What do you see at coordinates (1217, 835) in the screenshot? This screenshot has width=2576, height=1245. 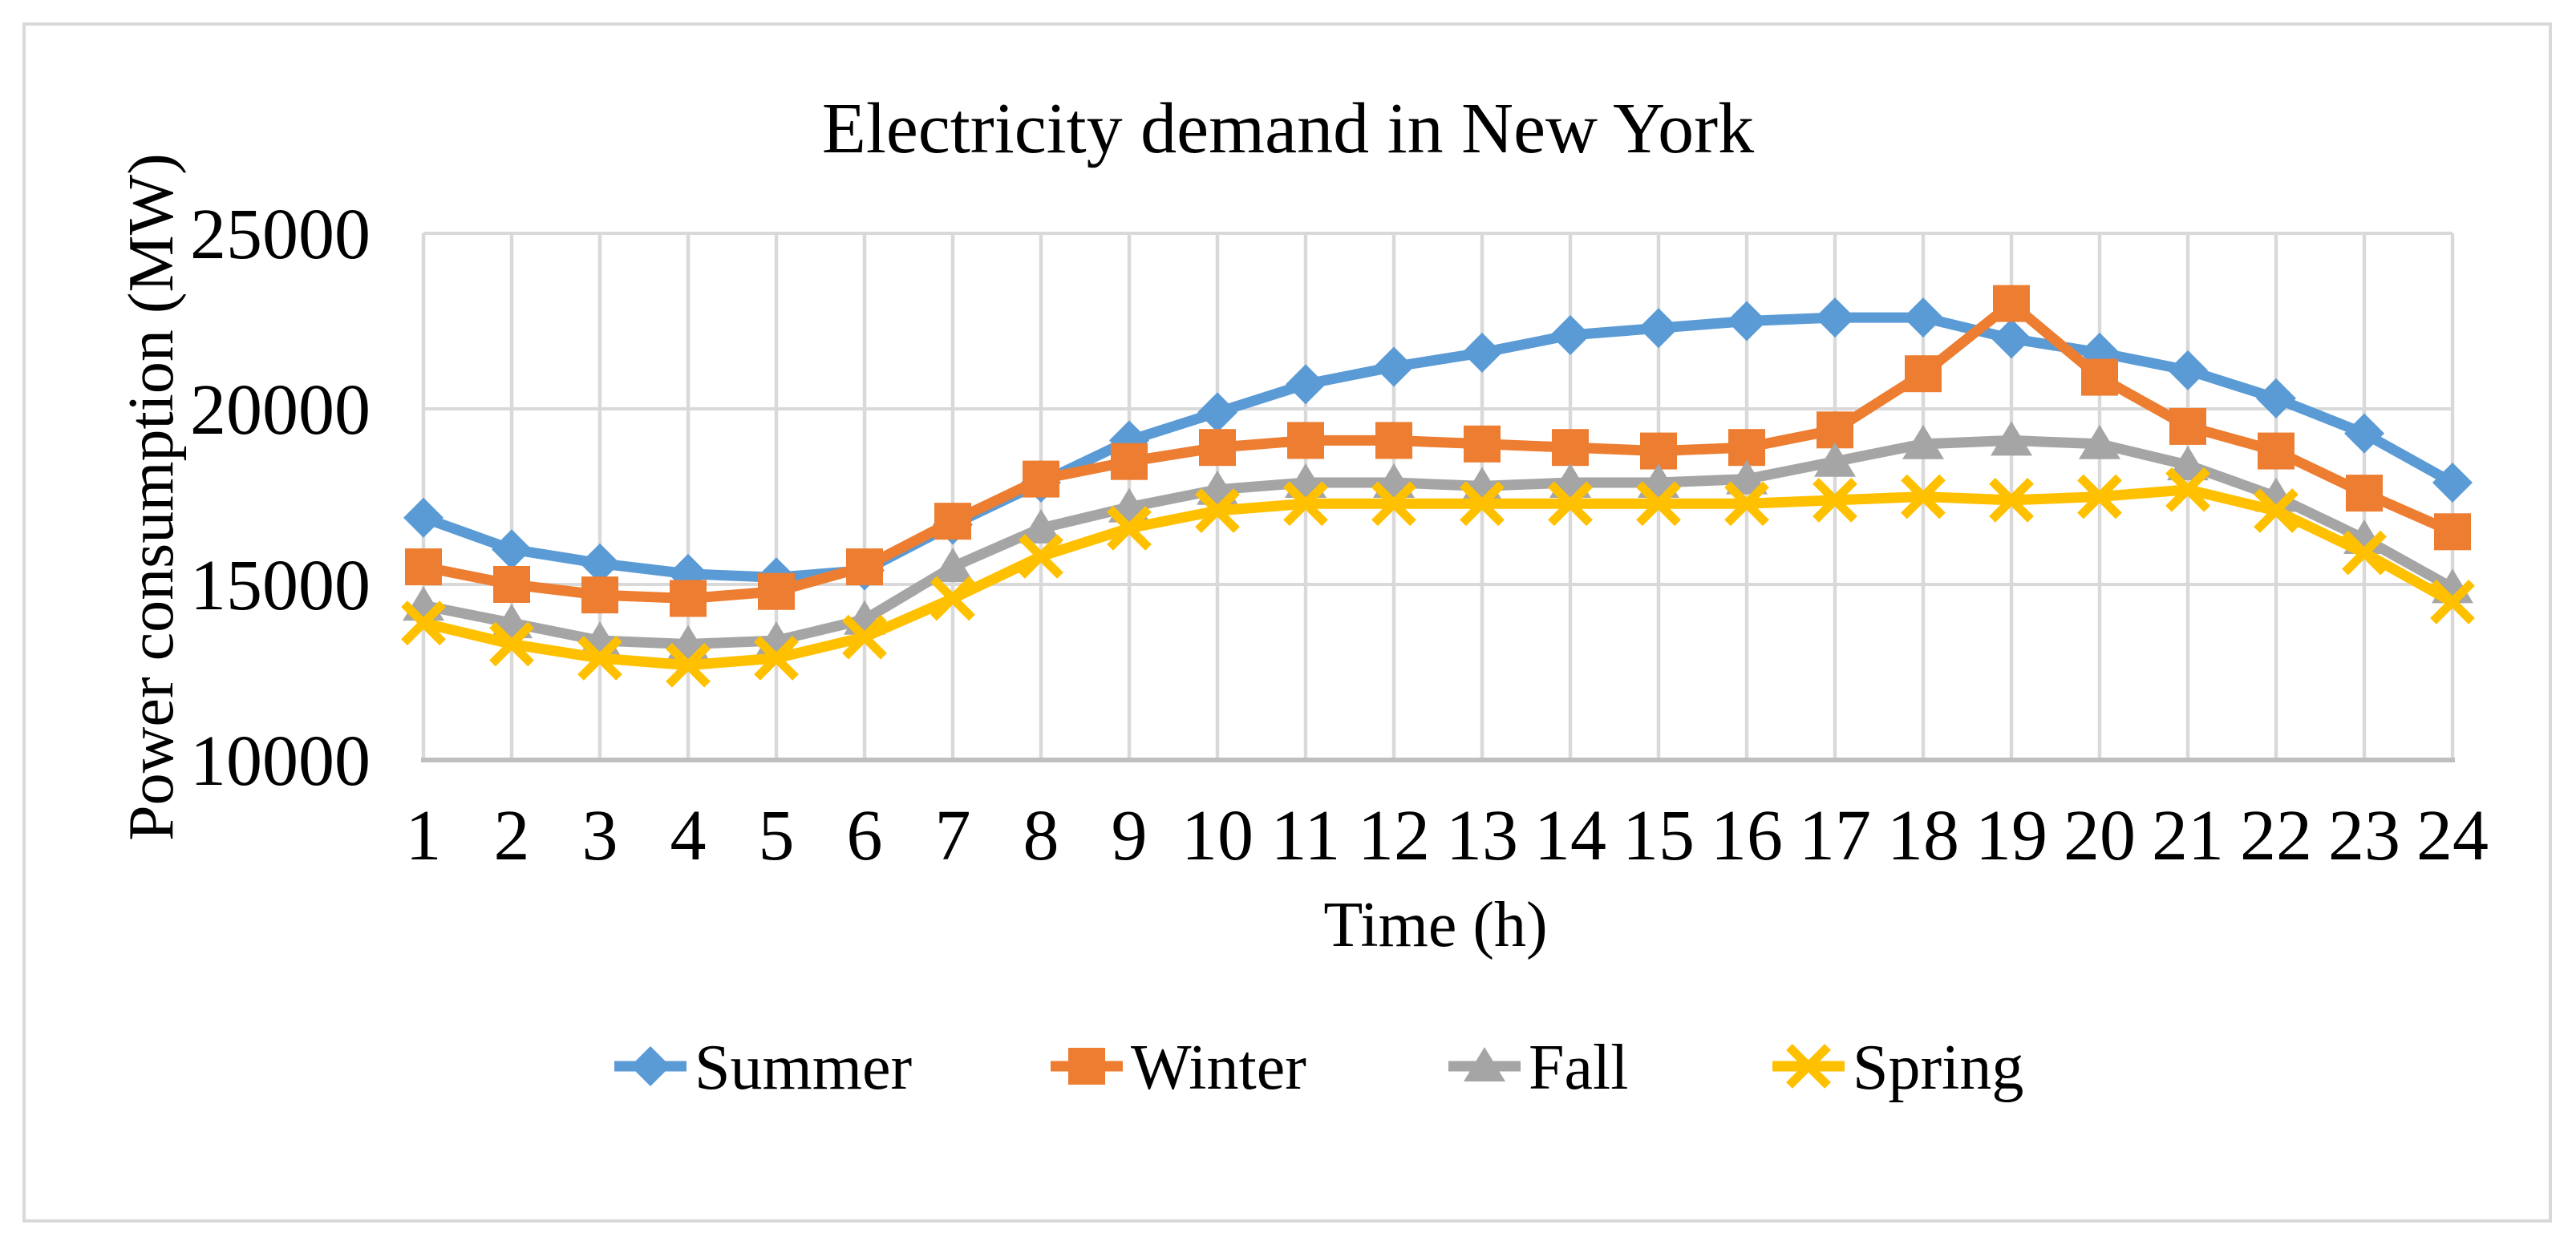 I see `x-tick-label: 10` at bounding box center [1217, 835].